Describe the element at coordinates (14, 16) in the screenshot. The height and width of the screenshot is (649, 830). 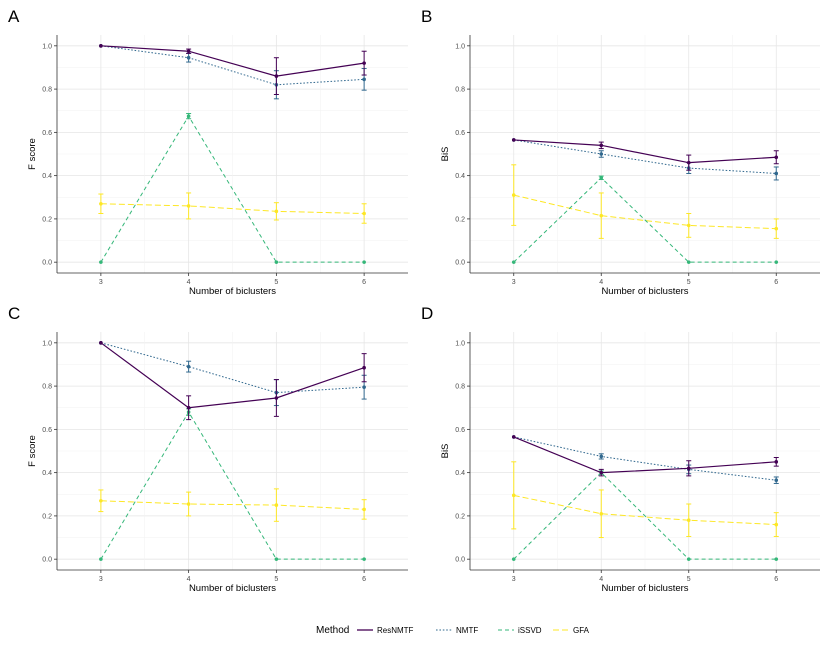
I see `panel-label: A` at that location.